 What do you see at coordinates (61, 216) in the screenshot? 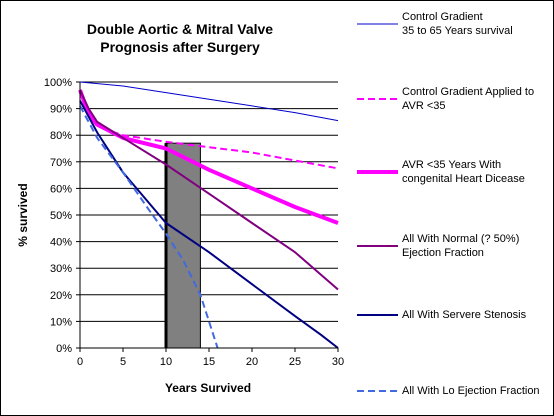
I see `y-tick-label: 50%` at bounding box center [61, 216].